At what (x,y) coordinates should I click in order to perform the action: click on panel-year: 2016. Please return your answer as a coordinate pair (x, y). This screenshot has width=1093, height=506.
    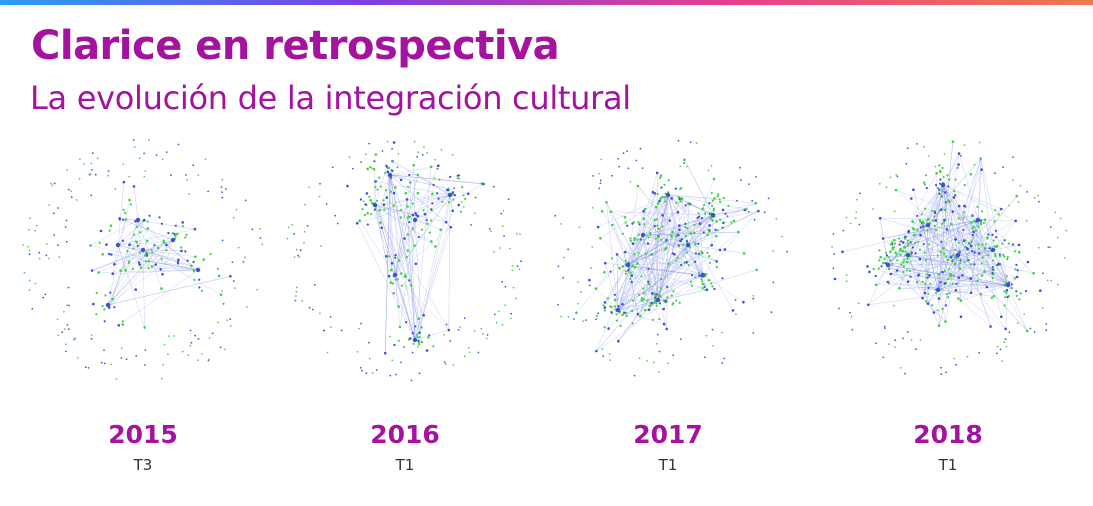
    Looking at the image, I should click on (405, 434).